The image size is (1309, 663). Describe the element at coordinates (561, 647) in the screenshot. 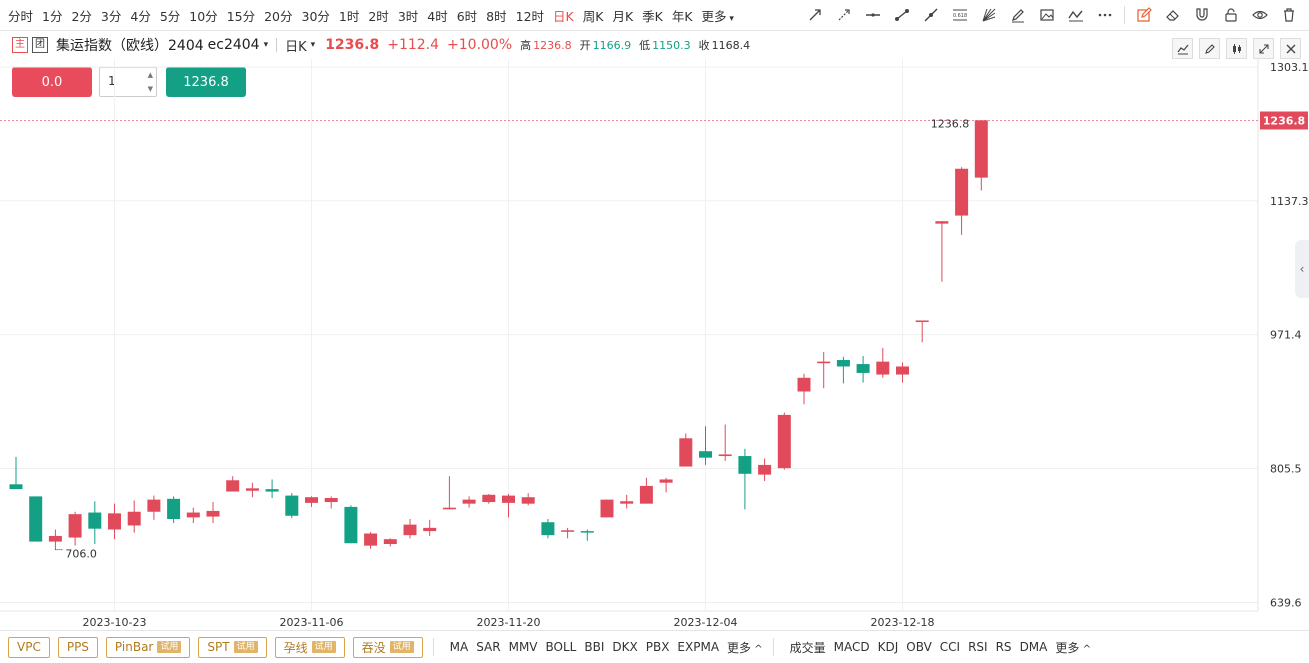

I see `main_indicators-3: BOLL` at that location.